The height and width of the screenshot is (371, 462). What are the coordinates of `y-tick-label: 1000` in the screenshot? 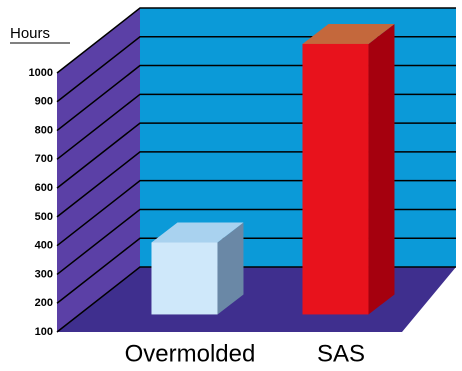 It's located at (41, 73).